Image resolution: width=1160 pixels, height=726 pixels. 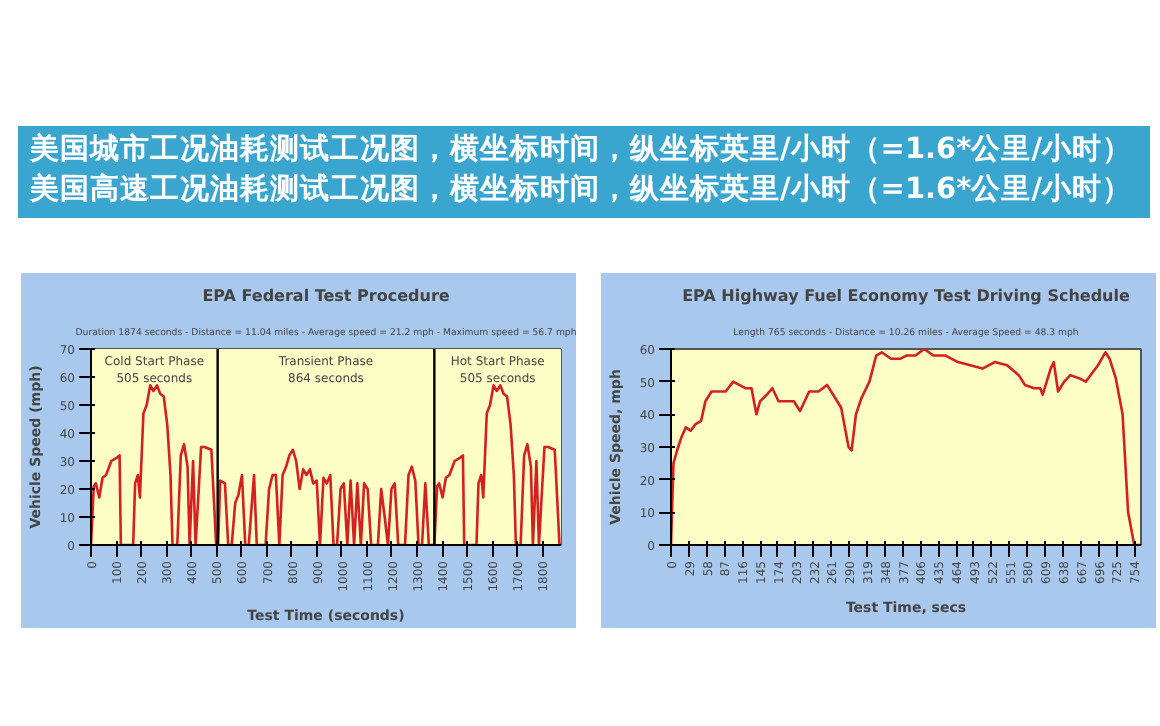 What do you see at coordinates (906, 296) in the screenshot?
I see `chart-title: EPA Highway Fuel Economy Test Driving Schedule` at bounding box center [906, 296].